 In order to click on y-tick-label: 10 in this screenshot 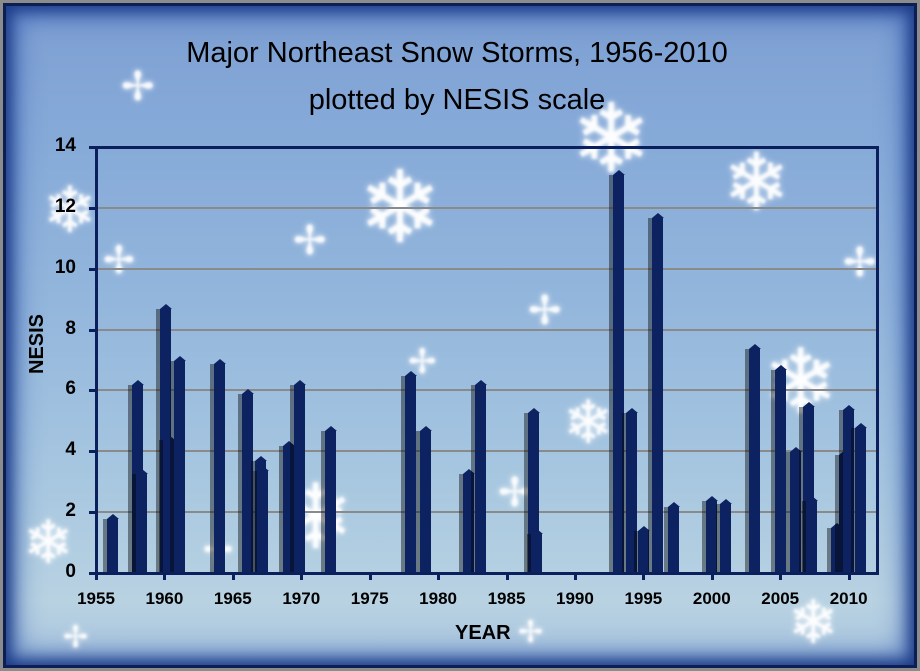, I will do `click(65, 267)`.